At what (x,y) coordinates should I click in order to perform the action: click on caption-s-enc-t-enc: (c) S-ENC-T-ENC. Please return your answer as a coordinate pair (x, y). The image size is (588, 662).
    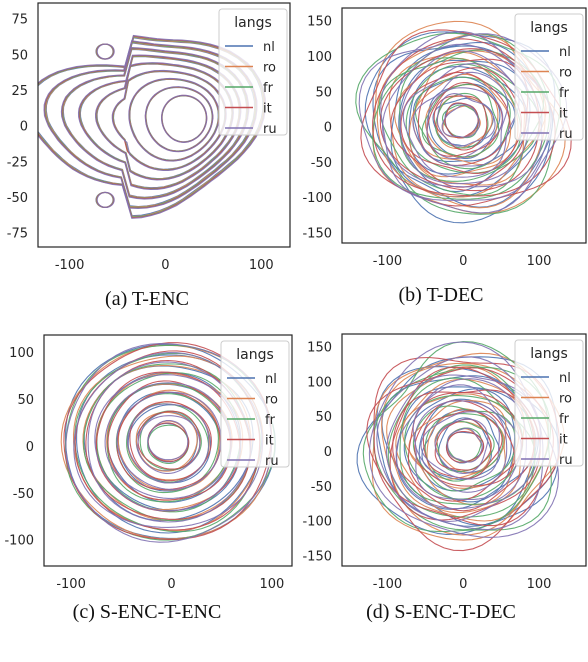
    Looking at the image, I should click on (147, 612).